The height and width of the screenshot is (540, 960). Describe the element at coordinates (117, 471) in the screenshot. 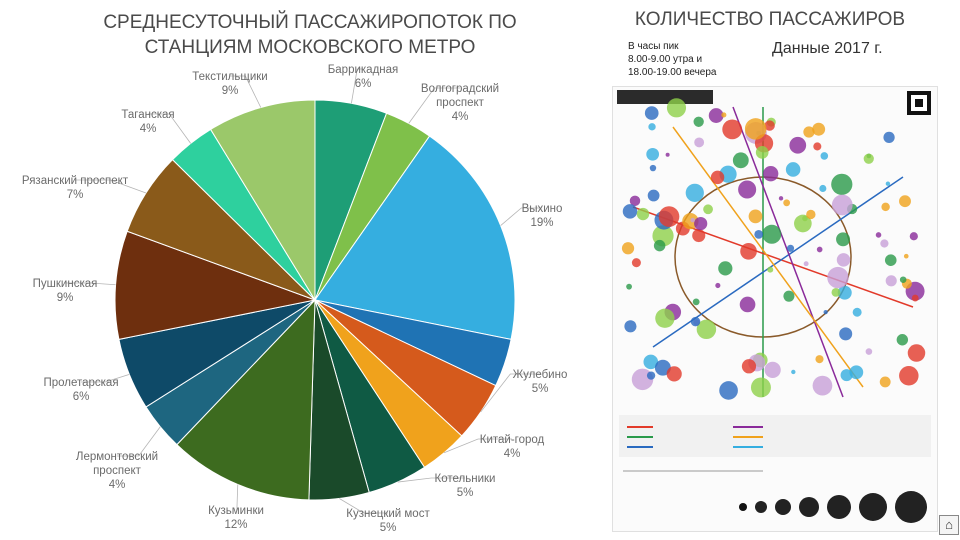

I see `slice-label: Лермонтовский проспект 4%` at that location.